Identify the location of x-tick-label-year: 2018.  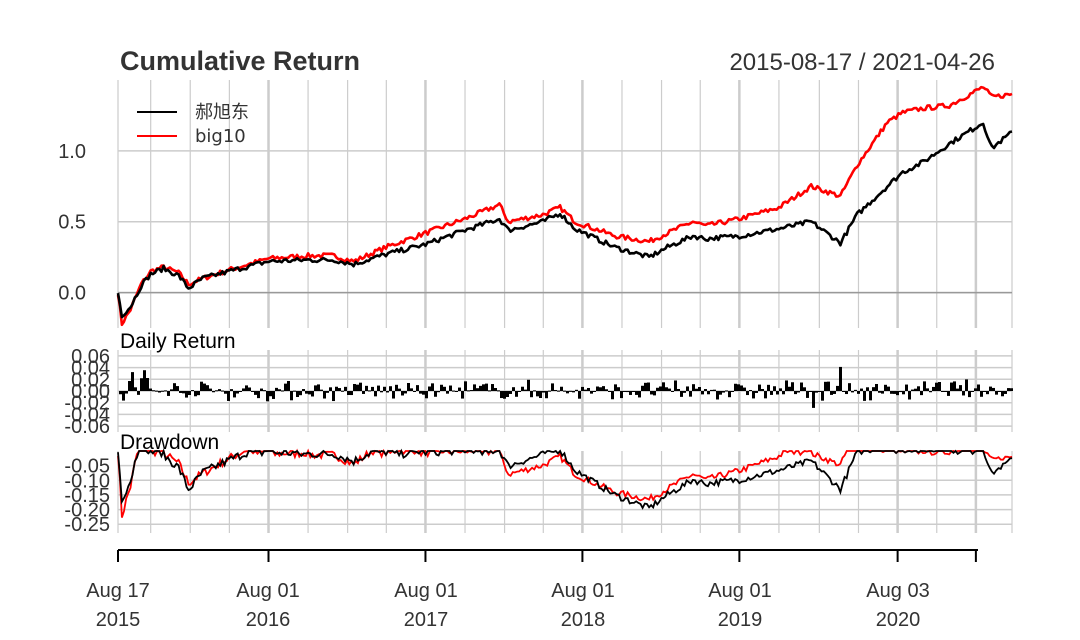
(583, 620).